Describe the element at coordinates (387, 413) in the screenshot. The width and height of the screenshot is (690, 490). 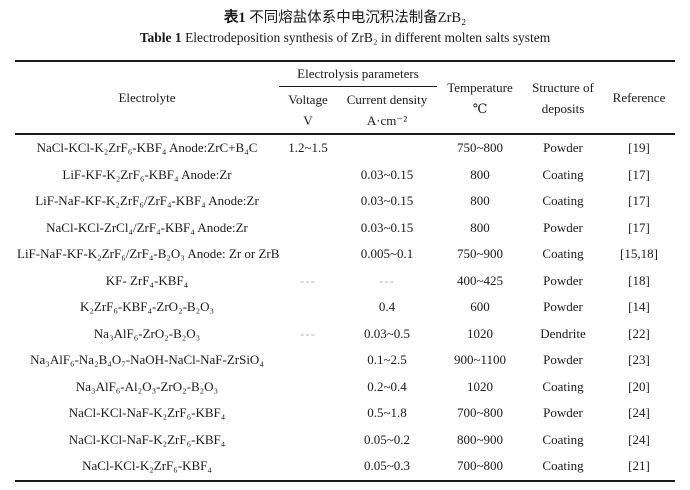
I see `cell-current-density: 0.5~1.8` at that location.